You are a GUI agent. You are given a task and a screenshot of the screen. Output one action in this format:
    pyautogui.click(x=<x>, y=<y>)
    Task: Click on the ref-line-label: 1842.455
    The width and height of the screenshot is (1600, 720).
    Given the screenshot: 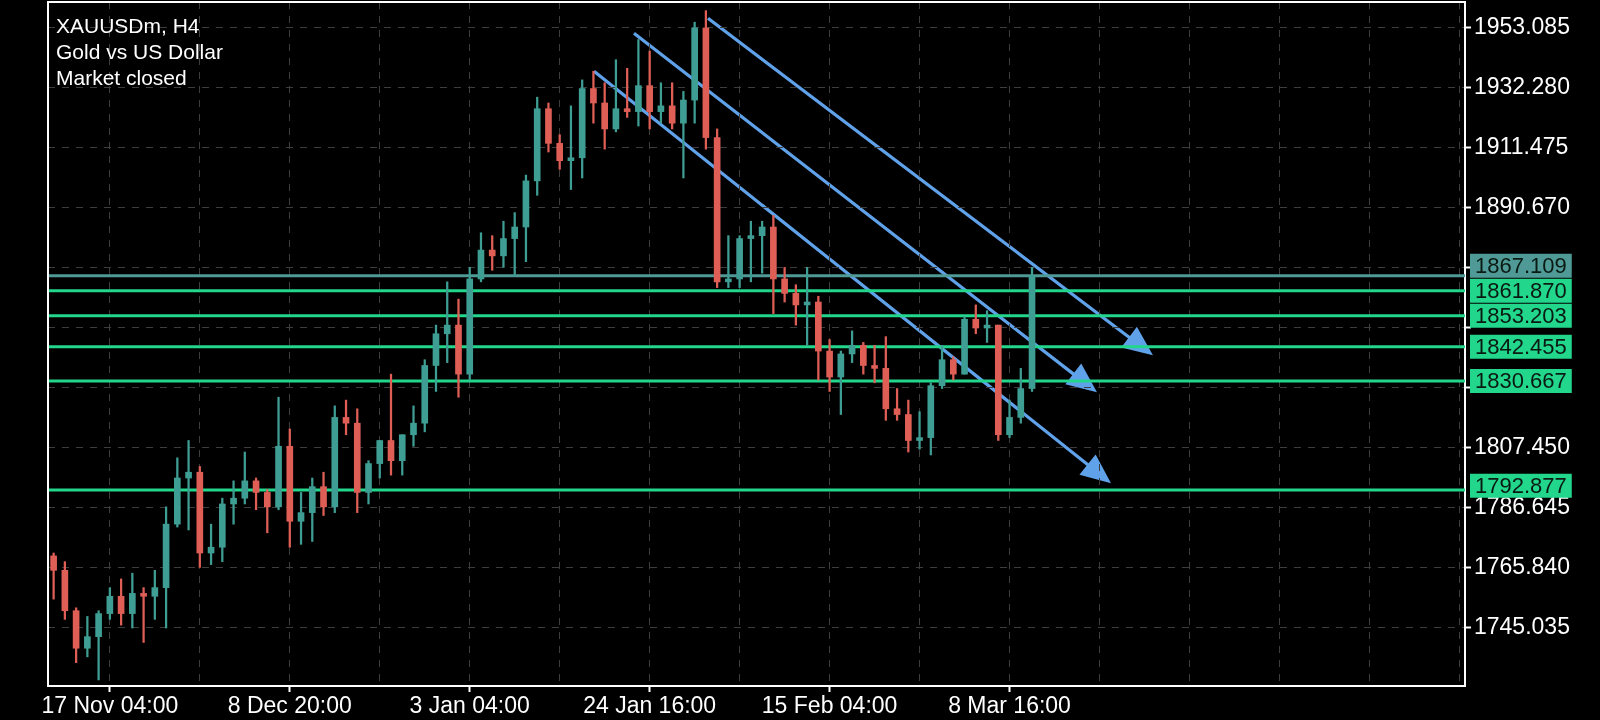 What is the action you would take?
    pyautogui.click(x=1521, y=346)
    